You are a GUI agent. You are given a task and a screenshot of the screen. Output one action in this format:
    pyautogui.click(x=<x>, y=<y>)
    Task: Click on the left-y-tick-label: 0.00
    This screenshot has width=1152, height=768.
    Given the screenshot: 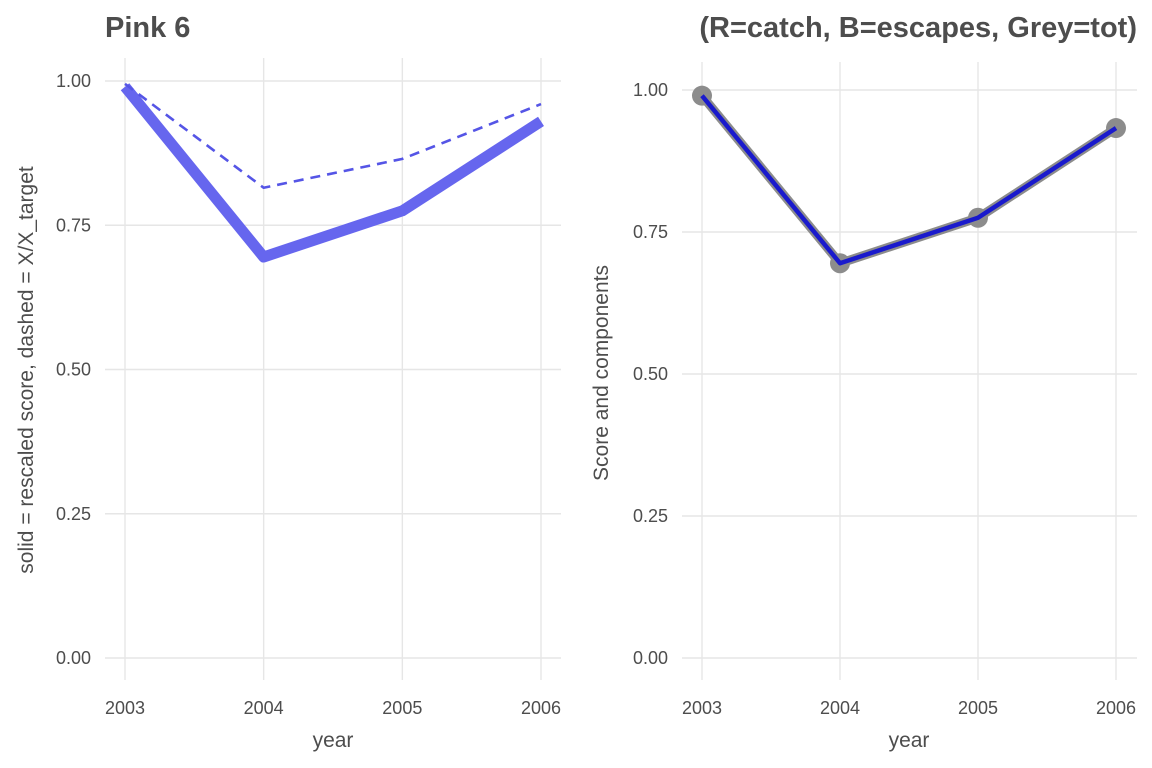 What is the action you would take?
    pyautogui.click(x=73, y=658)
    